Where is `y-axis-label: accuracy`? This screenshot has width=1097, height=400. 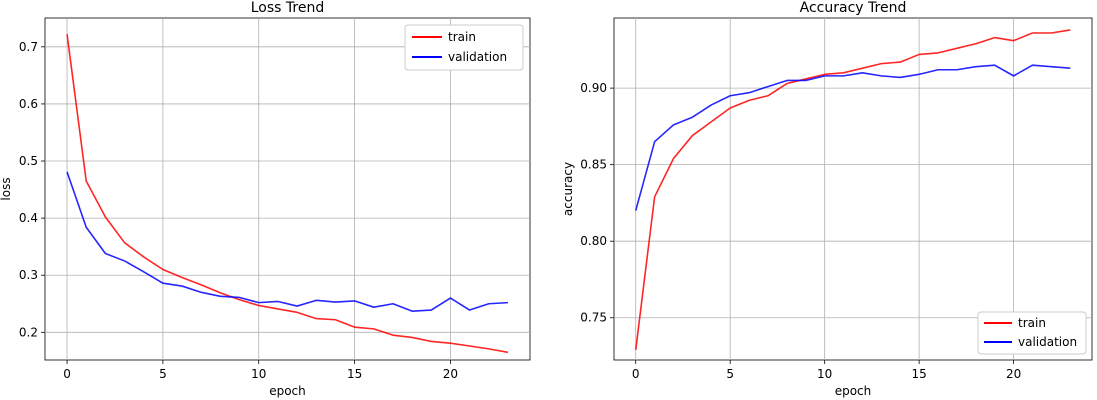 y-axis-label: accuracy is located at coordinates (568, 189).